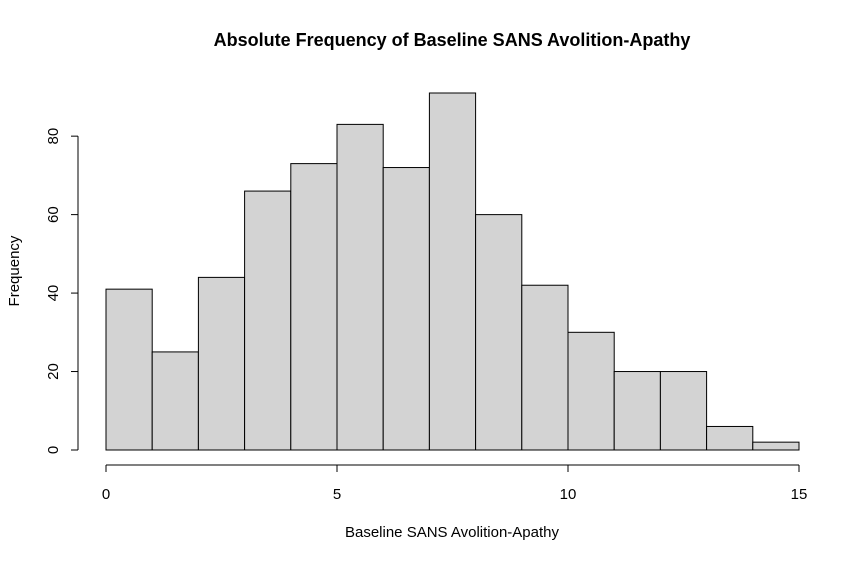 This screenshot has height=562, width=867. I want to click on y-tick-label: 40, so click(53, 293).